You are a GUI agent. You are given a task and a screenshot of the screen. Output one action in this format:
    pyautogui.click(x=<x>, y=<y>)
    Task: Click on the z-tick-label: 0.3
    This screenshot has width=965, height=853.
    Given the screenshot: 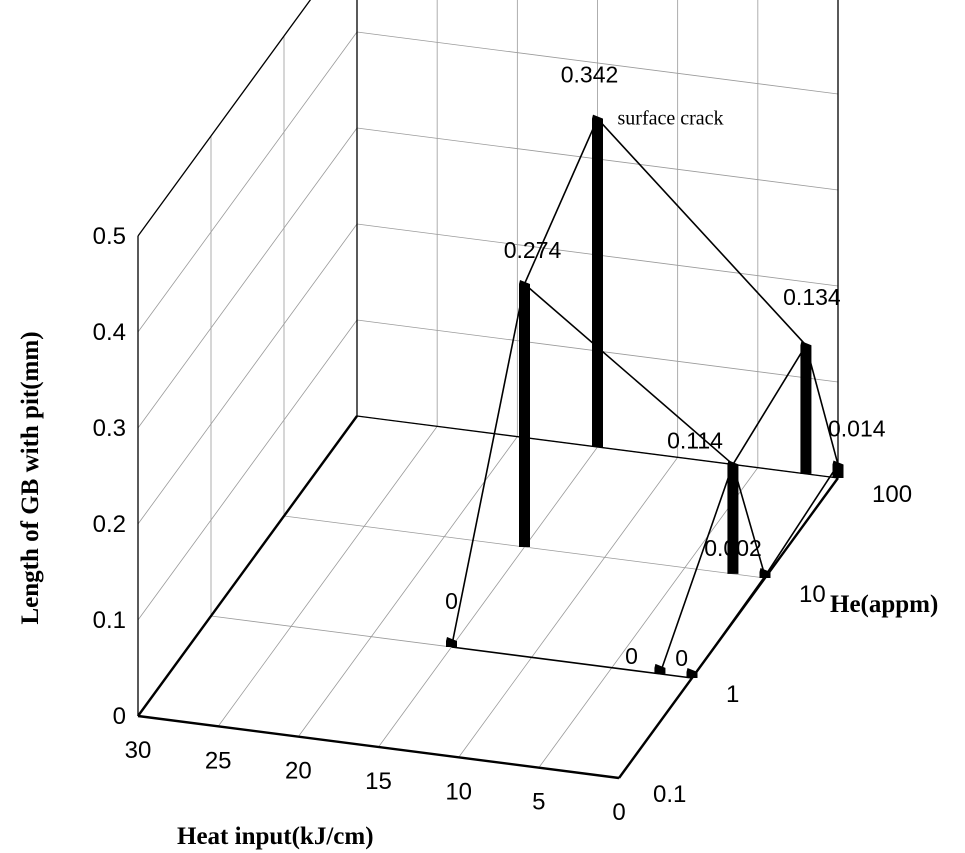 What is the action you would take?
    pyautogui.click(x=109, y=428)
    